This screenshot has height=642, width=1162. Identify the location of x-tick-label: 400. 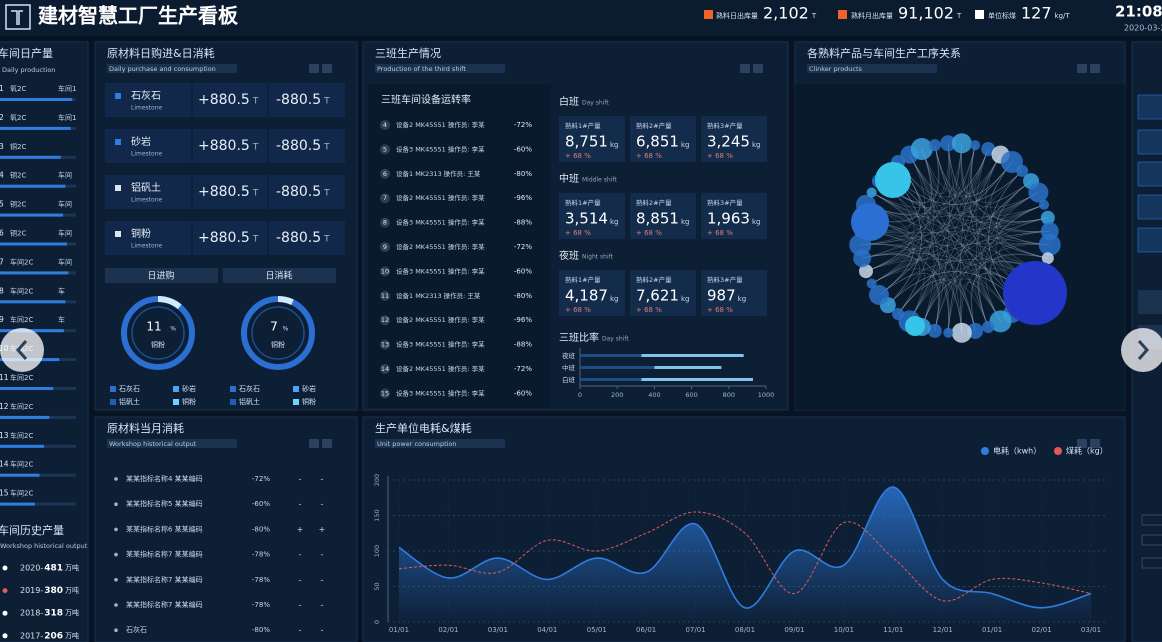
(654, 395).